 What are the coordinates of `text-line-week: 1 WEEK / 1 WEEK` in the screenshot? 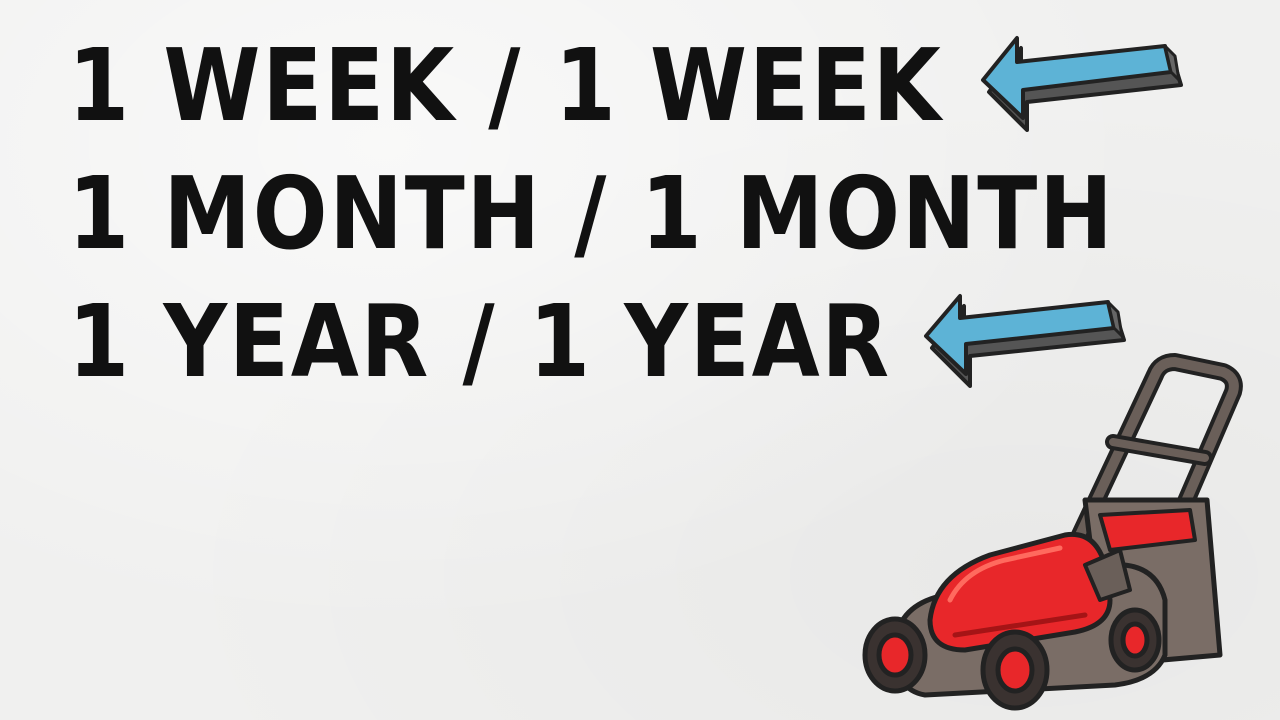 It's located at (505, 85).